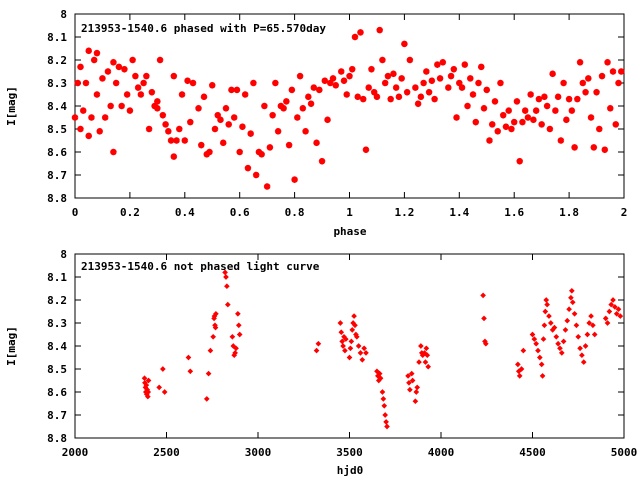 The image size is (640, 485). Describe the element at coordinates (441, 452) in the screenshot. I see `x-tick-label: 4000` at that location.